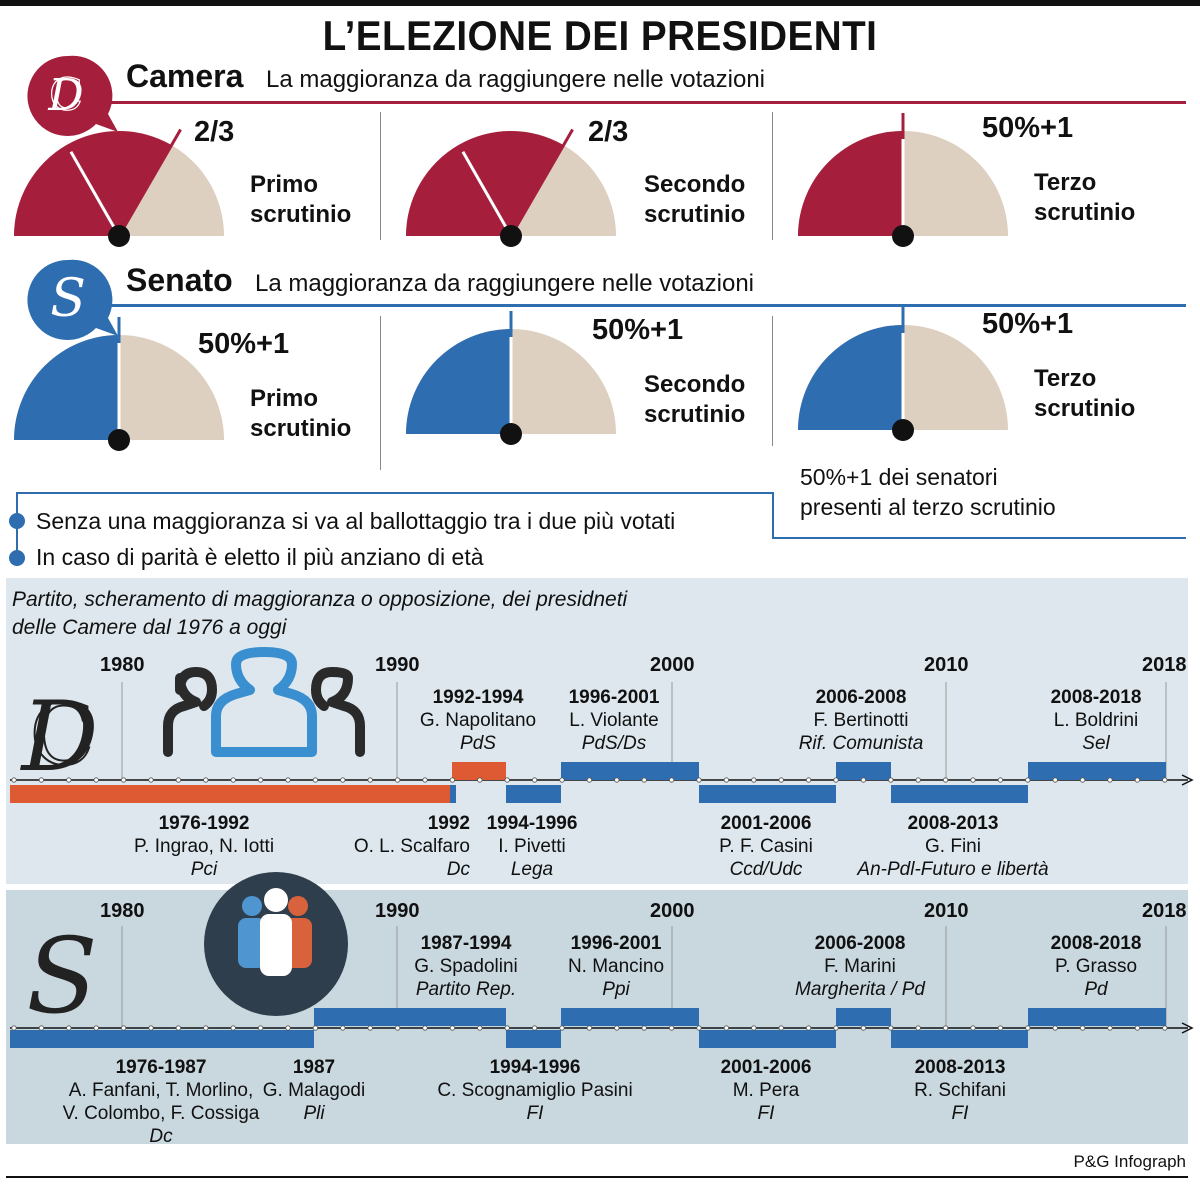  I want to click on svg-text: C, so click(66, 95).